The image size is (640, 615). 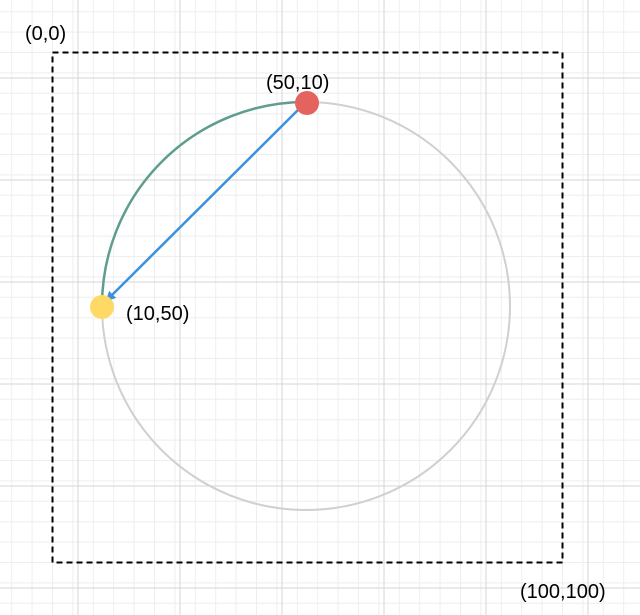 What do you see at coordinates (157, 314) in the screenshot?
I see `end-point-label: (10,50)` at bounding box center [157, 314].